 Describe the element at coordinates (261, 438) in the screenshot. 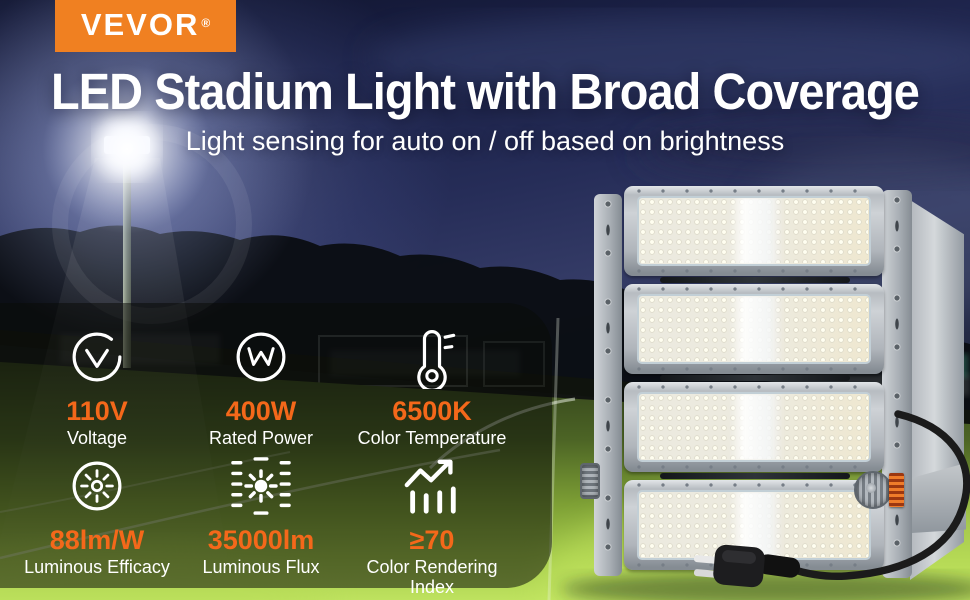

I see `spec-label: Rated Power` at that location.